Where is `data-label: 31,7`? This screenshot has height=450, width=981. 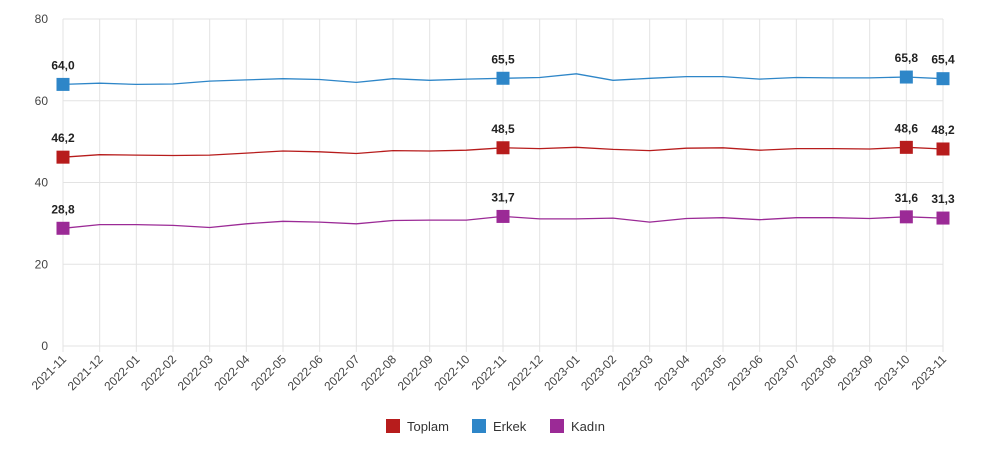
data-label: 31,7 is located at coordinates (503, 197).